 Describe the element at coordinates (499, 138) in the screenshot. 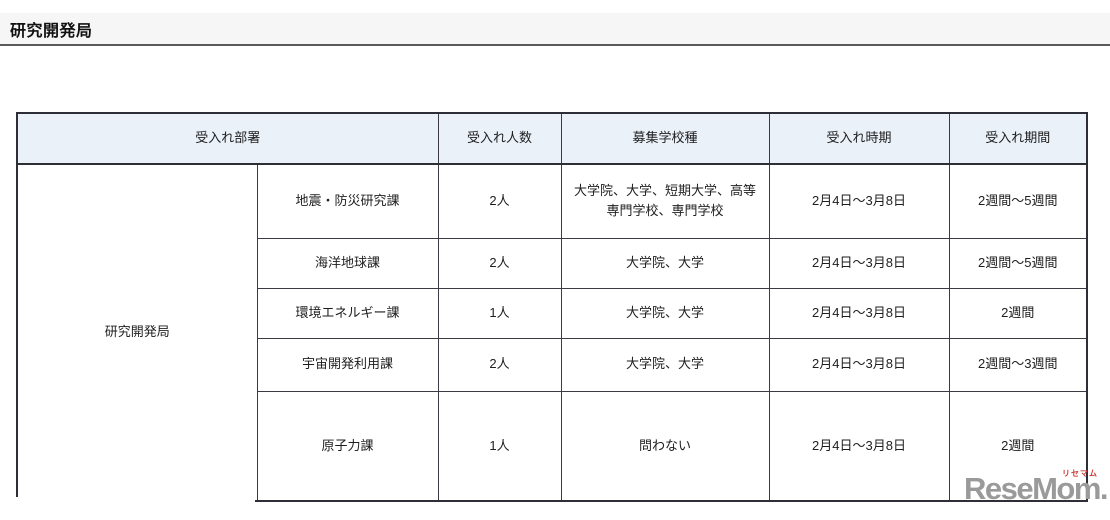

I see `header-count: 受入れ人数` at that location.